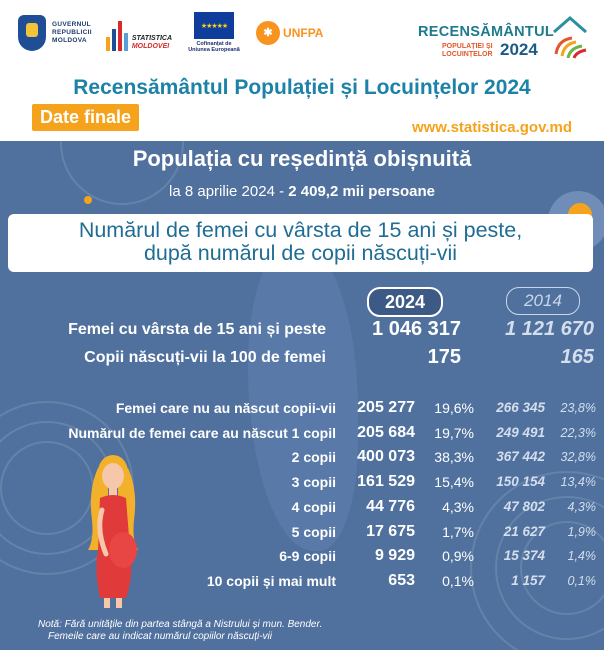 The width and height of the screenshot is (604, 650). What do you see at coordinates (225, 408) in the screenshot?
I see `table-row-label: Femei care nu au născut copii-vii` at bounding box center [225, 408].